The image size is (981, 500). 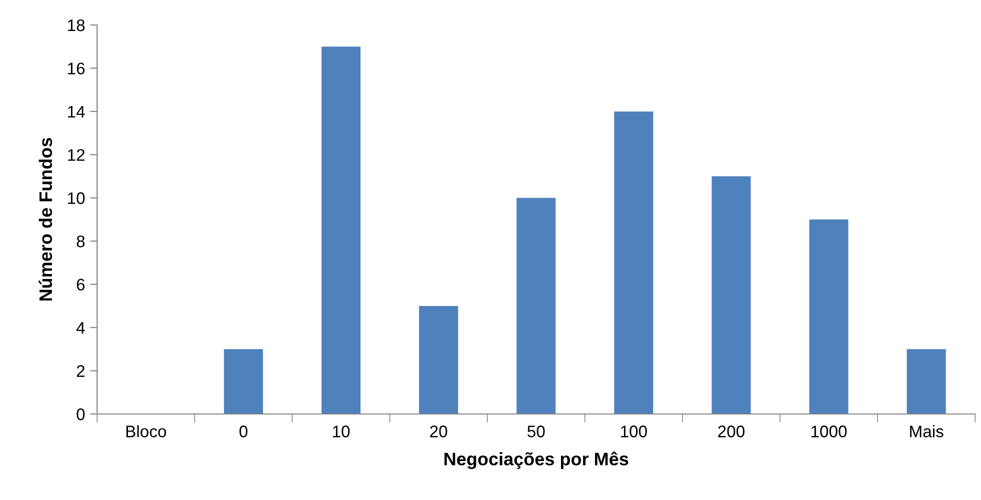 What do you see at coordinates (76, 112) in the screenshot?
I see `y-tick-label: 14` at bounding box center [76, 112].